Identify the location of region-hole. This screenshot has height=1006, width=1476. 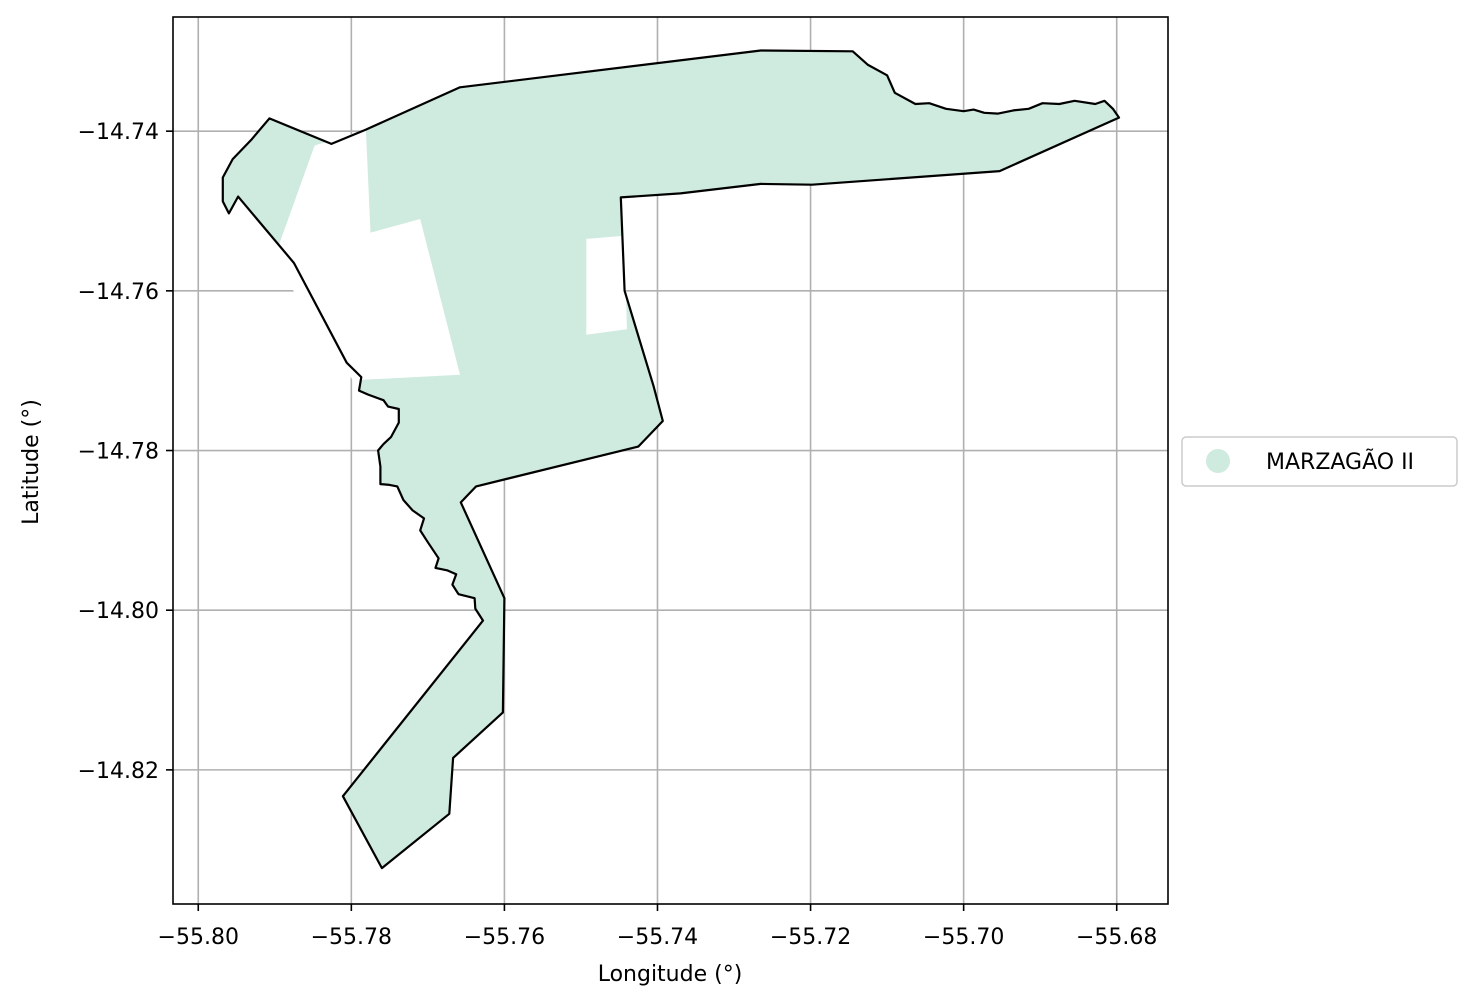
(606, 285).